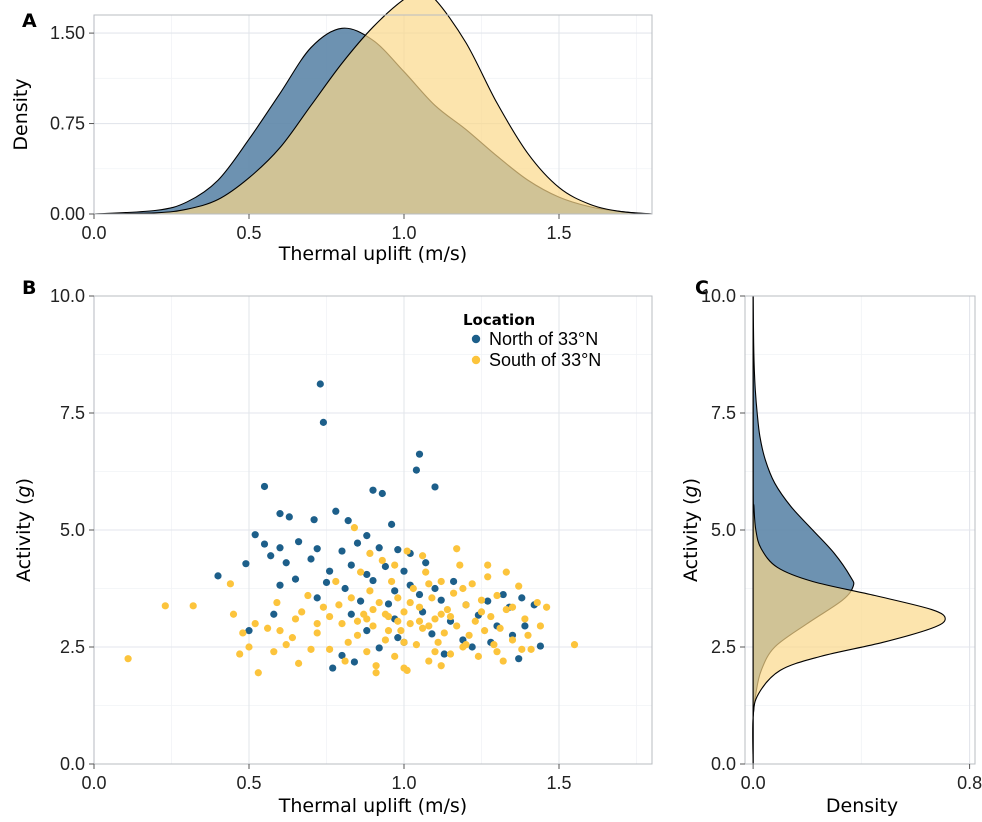  I want to click on x-tick-label: 1.5, so click(558, 233).